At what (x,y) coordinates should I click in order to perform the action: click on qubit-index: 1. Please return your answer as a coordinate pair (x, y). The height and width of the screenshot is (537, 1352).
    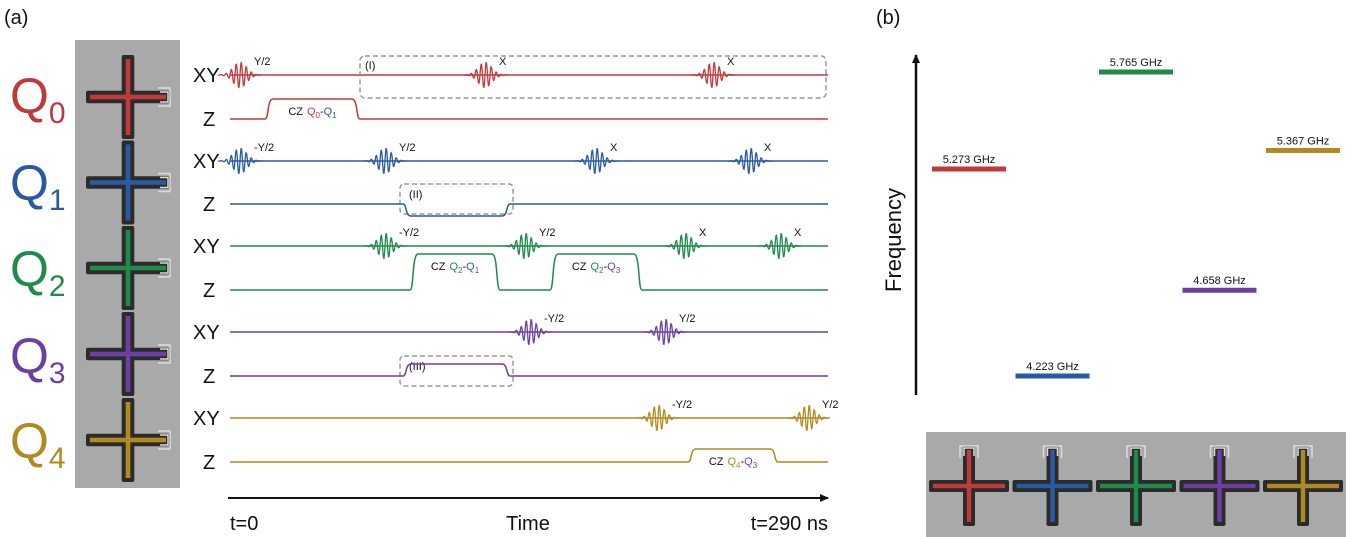
    Looking at the image, I should click on (57, 200).